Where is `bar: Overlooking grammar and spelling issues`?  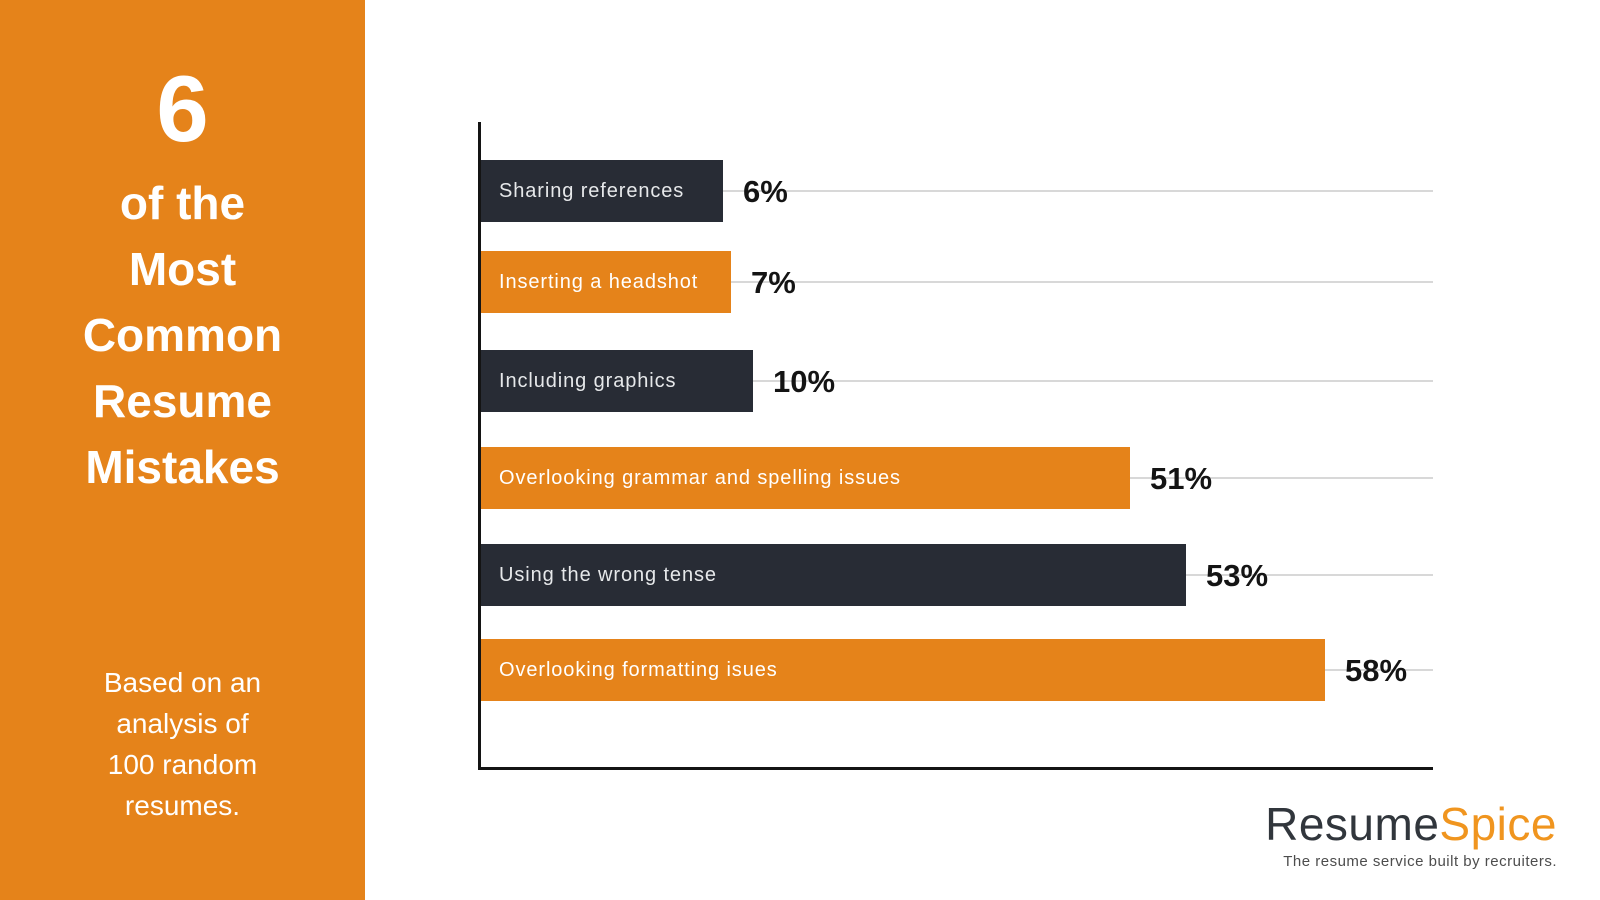
bar: Overlooking grammar and spelling issues is located at coordinates (805, 478).